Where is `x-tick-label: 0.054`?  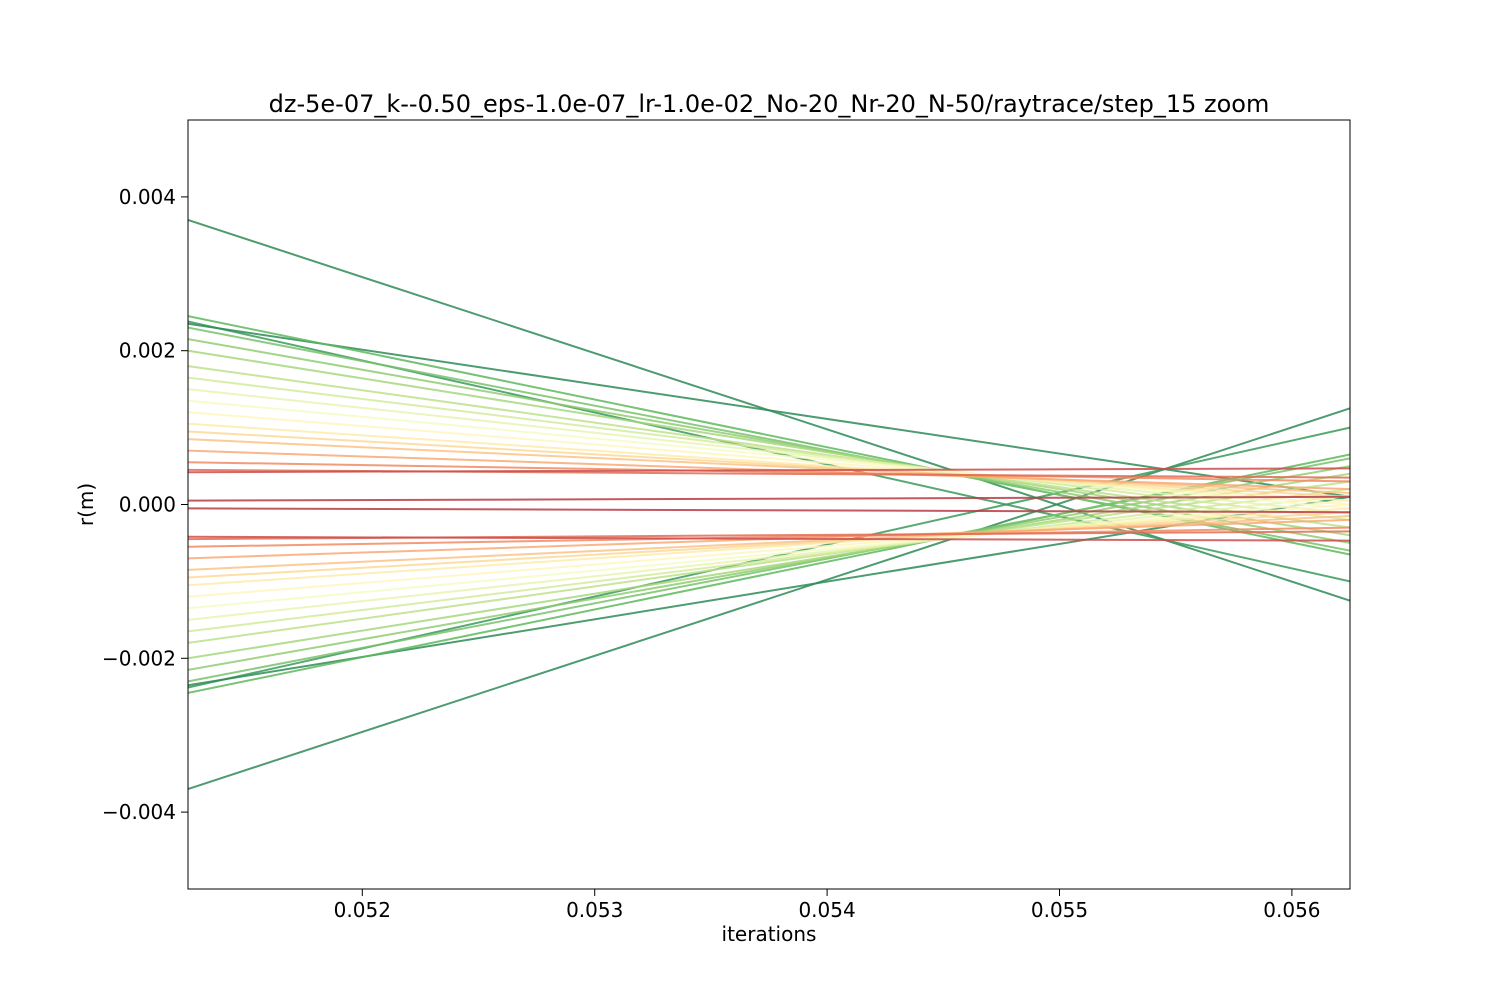 x-tick-label: 0.054 is located at coordinates (826, 910).